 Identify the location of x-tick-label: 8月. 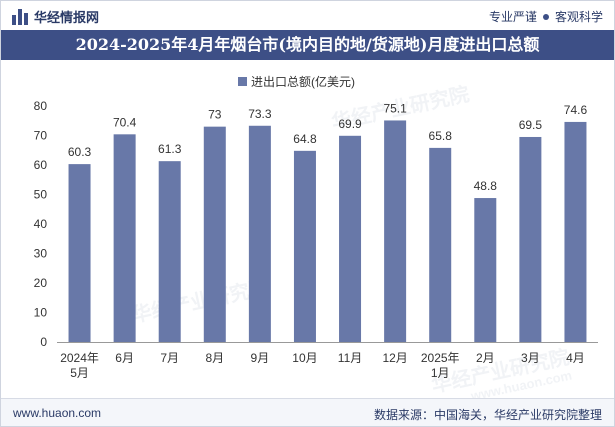
(214, 358).